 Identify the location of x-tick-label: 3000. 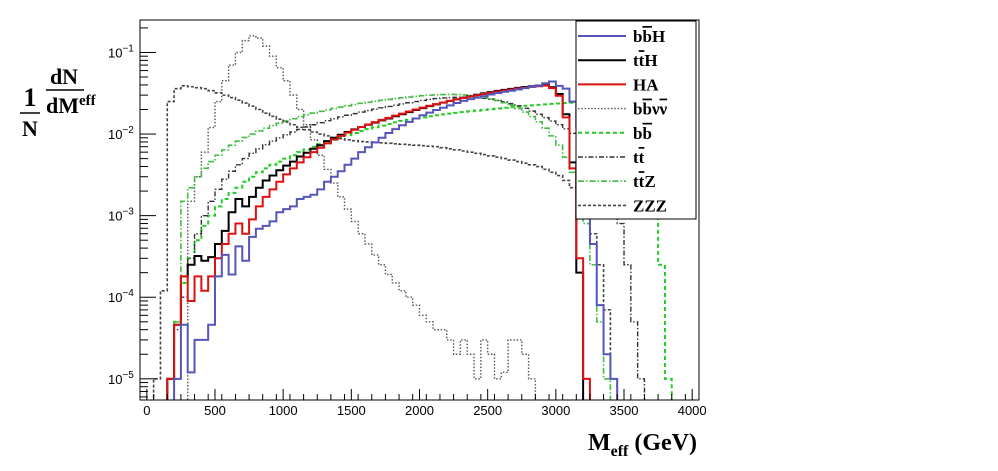
(555, 410).